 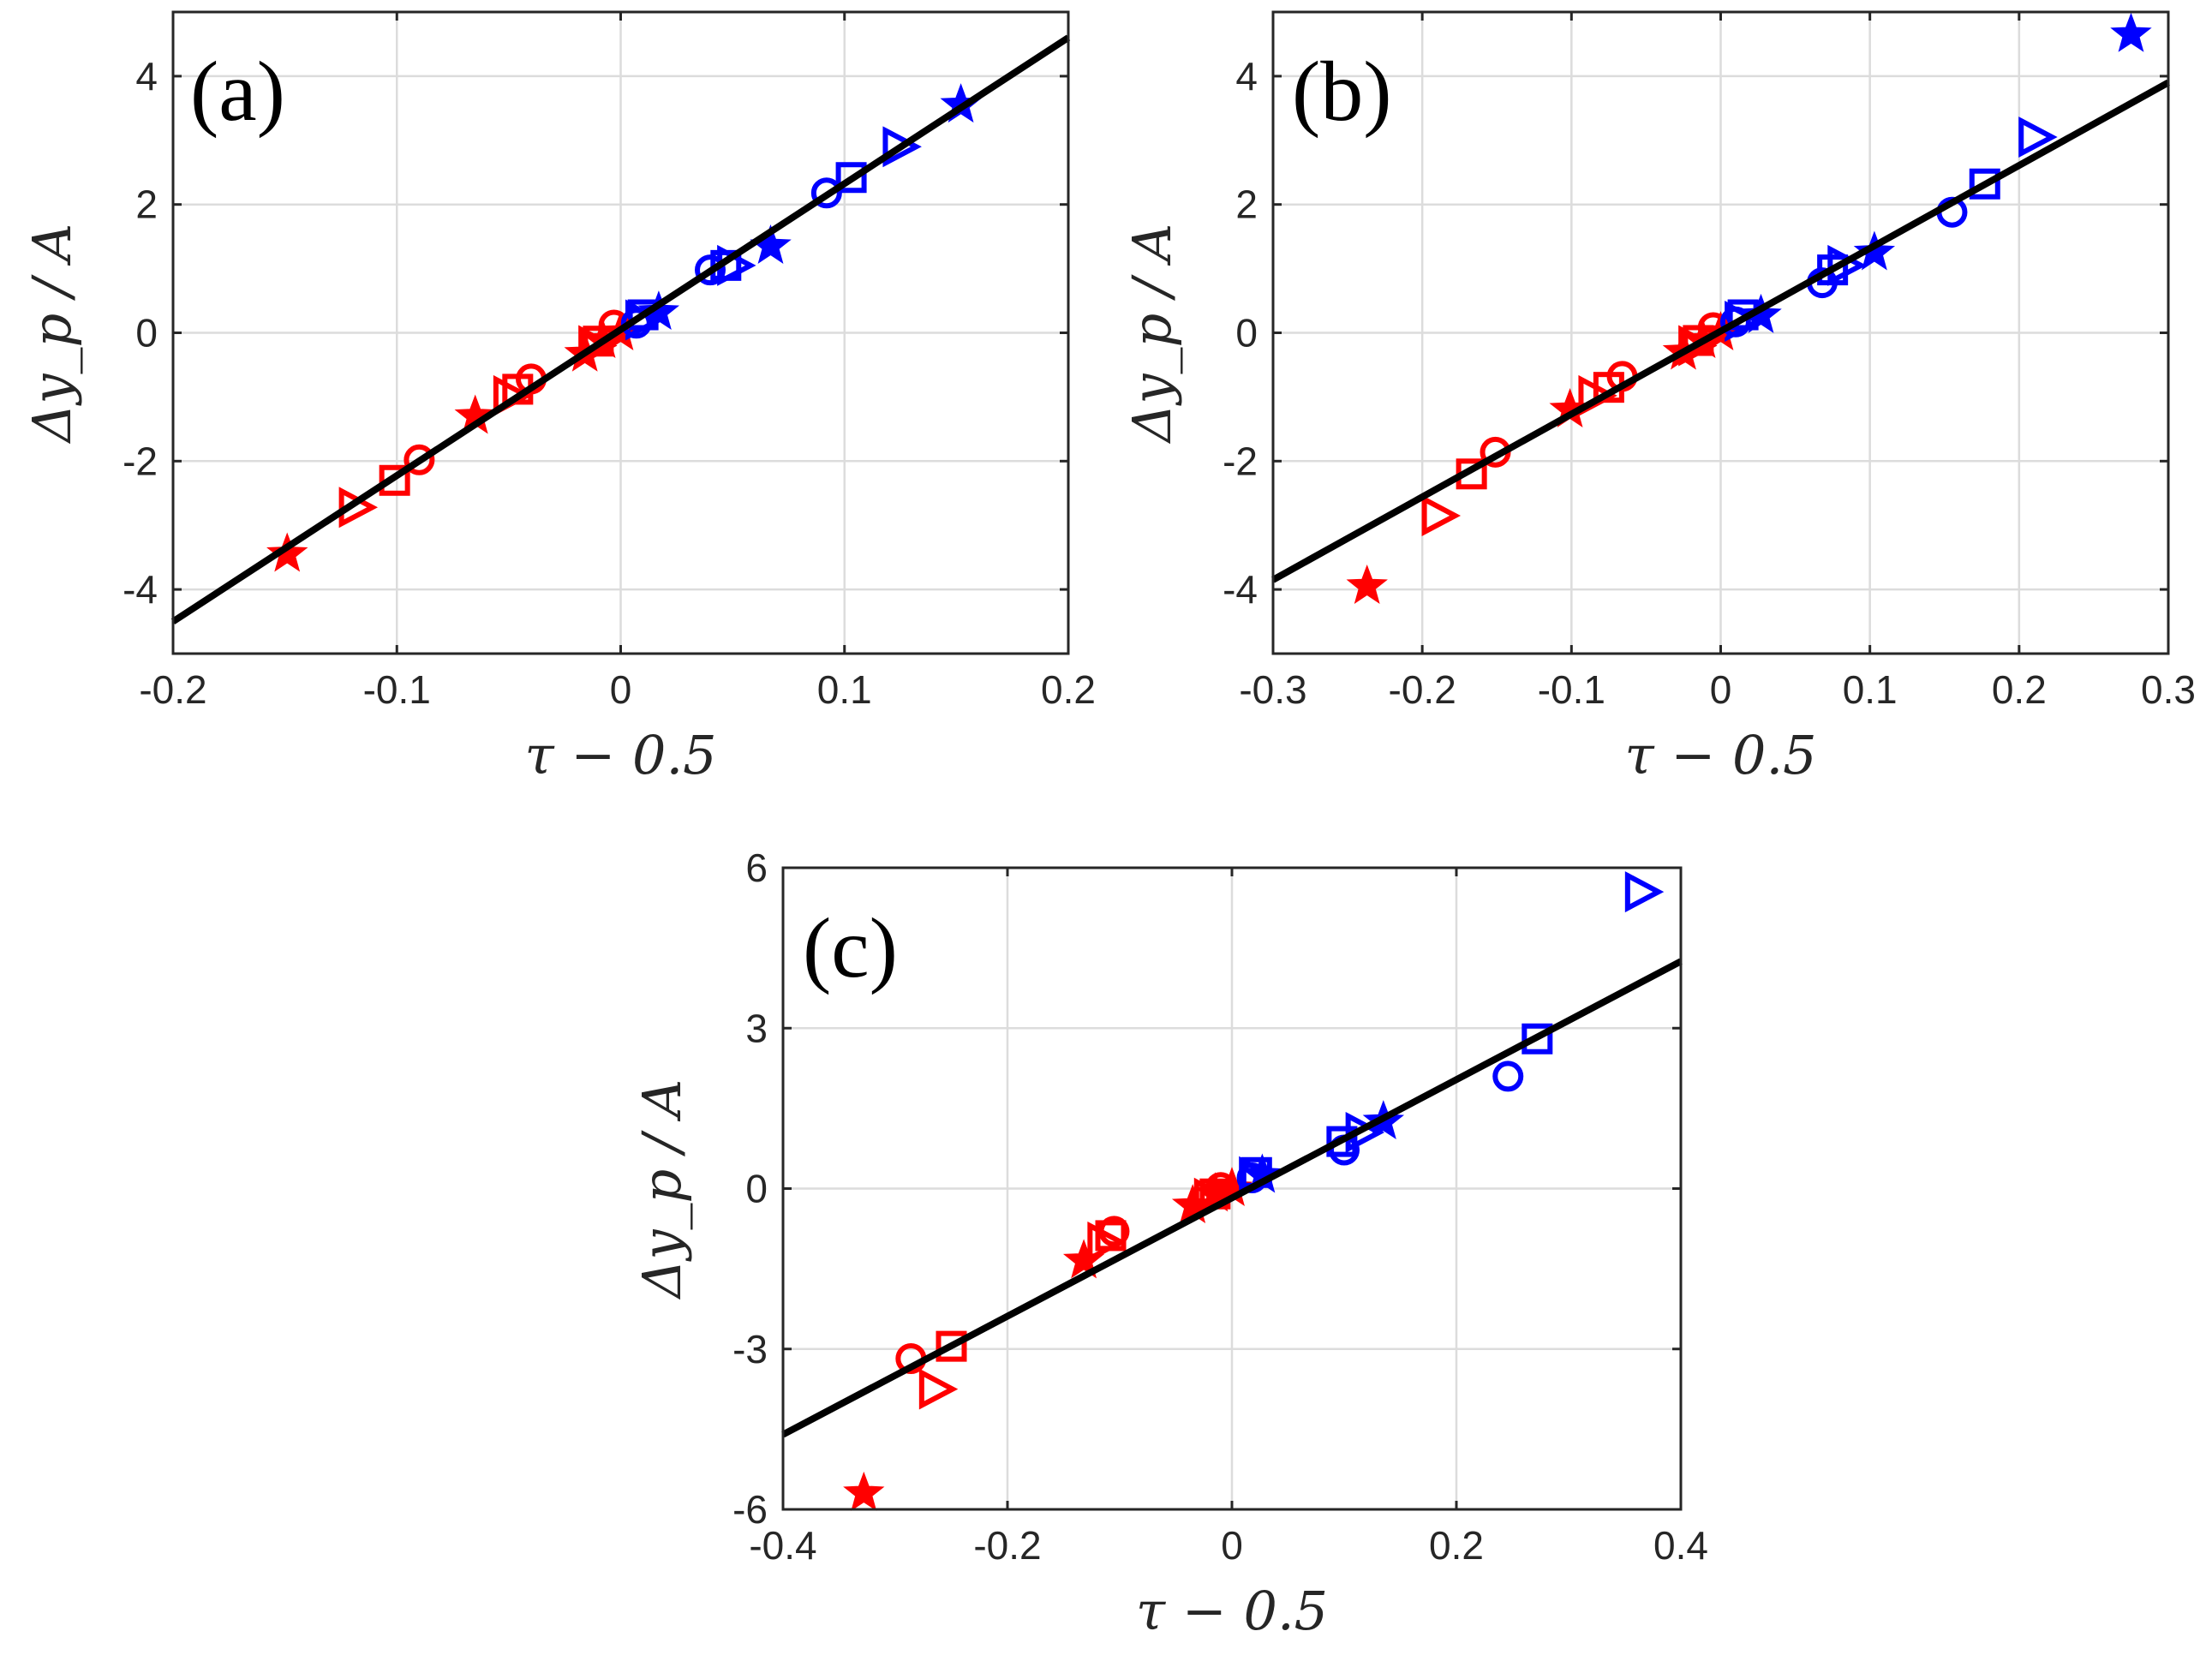 I want to click on y-tick-label: 6, so click(x=756, y=868).